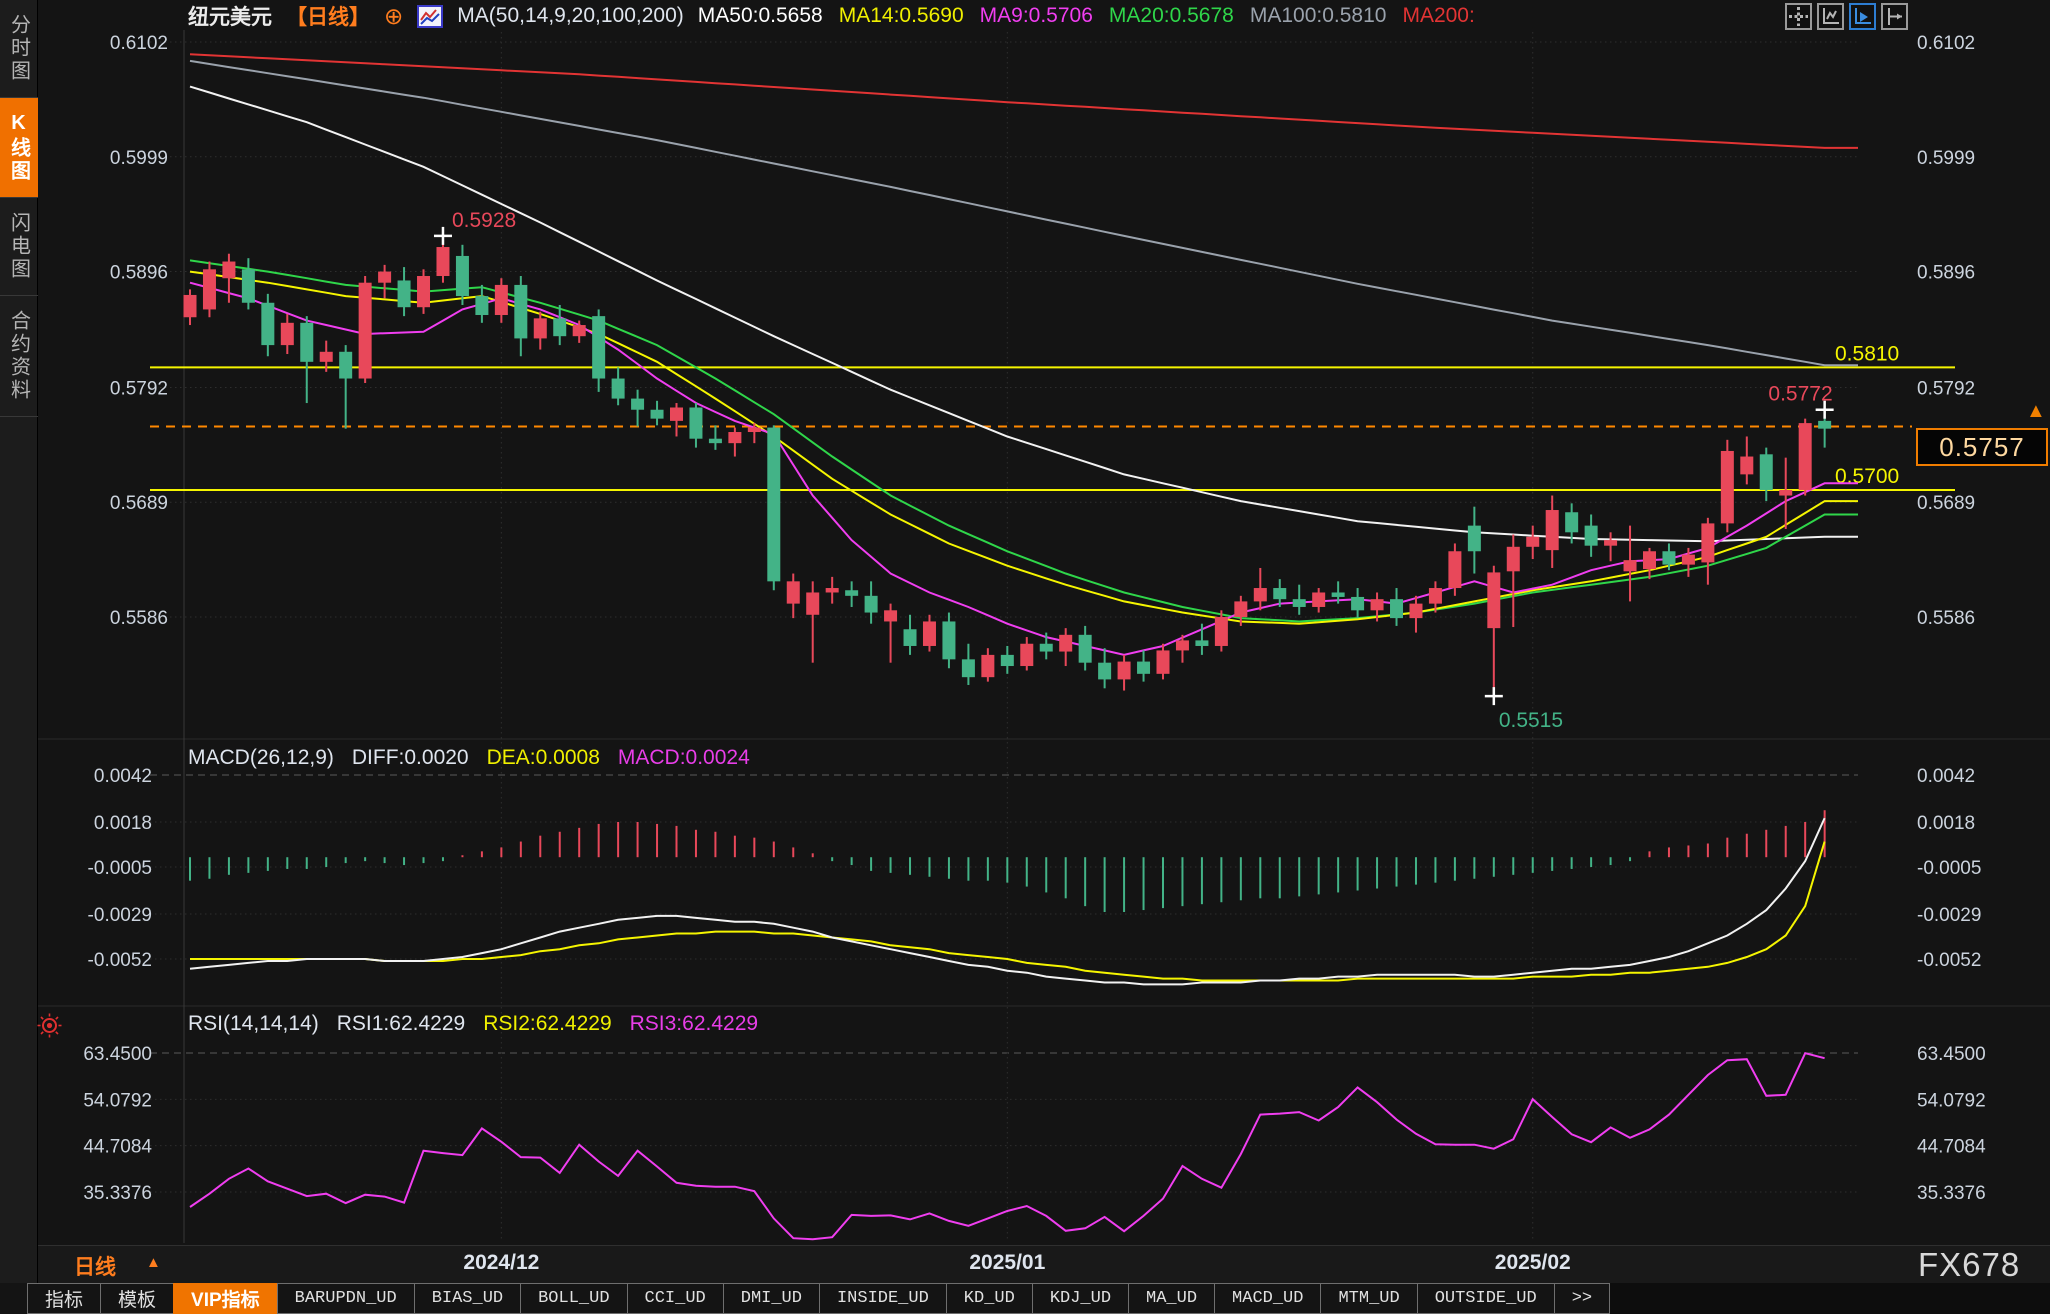 This screenshot has width=2050, height=1314. What do you see at coordinates (1582, 1298) in the screenshot?
I see `indicator-tab-15: >>` at bounding box center [1582, 1298].